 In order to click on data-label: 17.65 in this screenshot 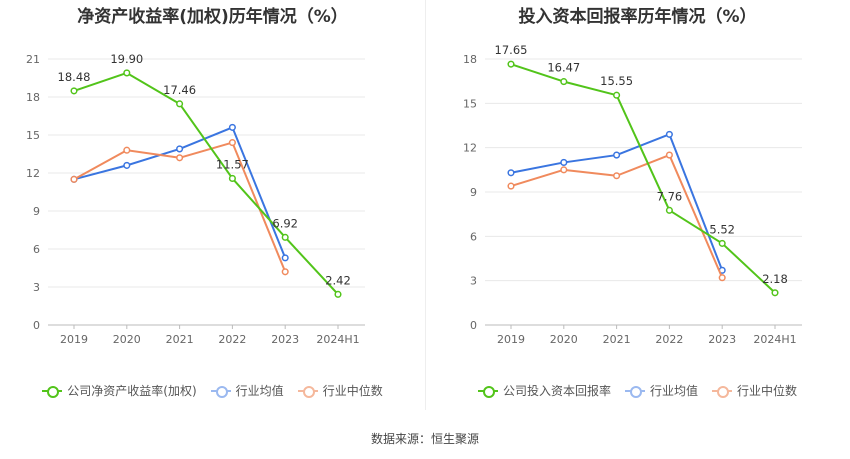, I will do `click(511, 50)`.